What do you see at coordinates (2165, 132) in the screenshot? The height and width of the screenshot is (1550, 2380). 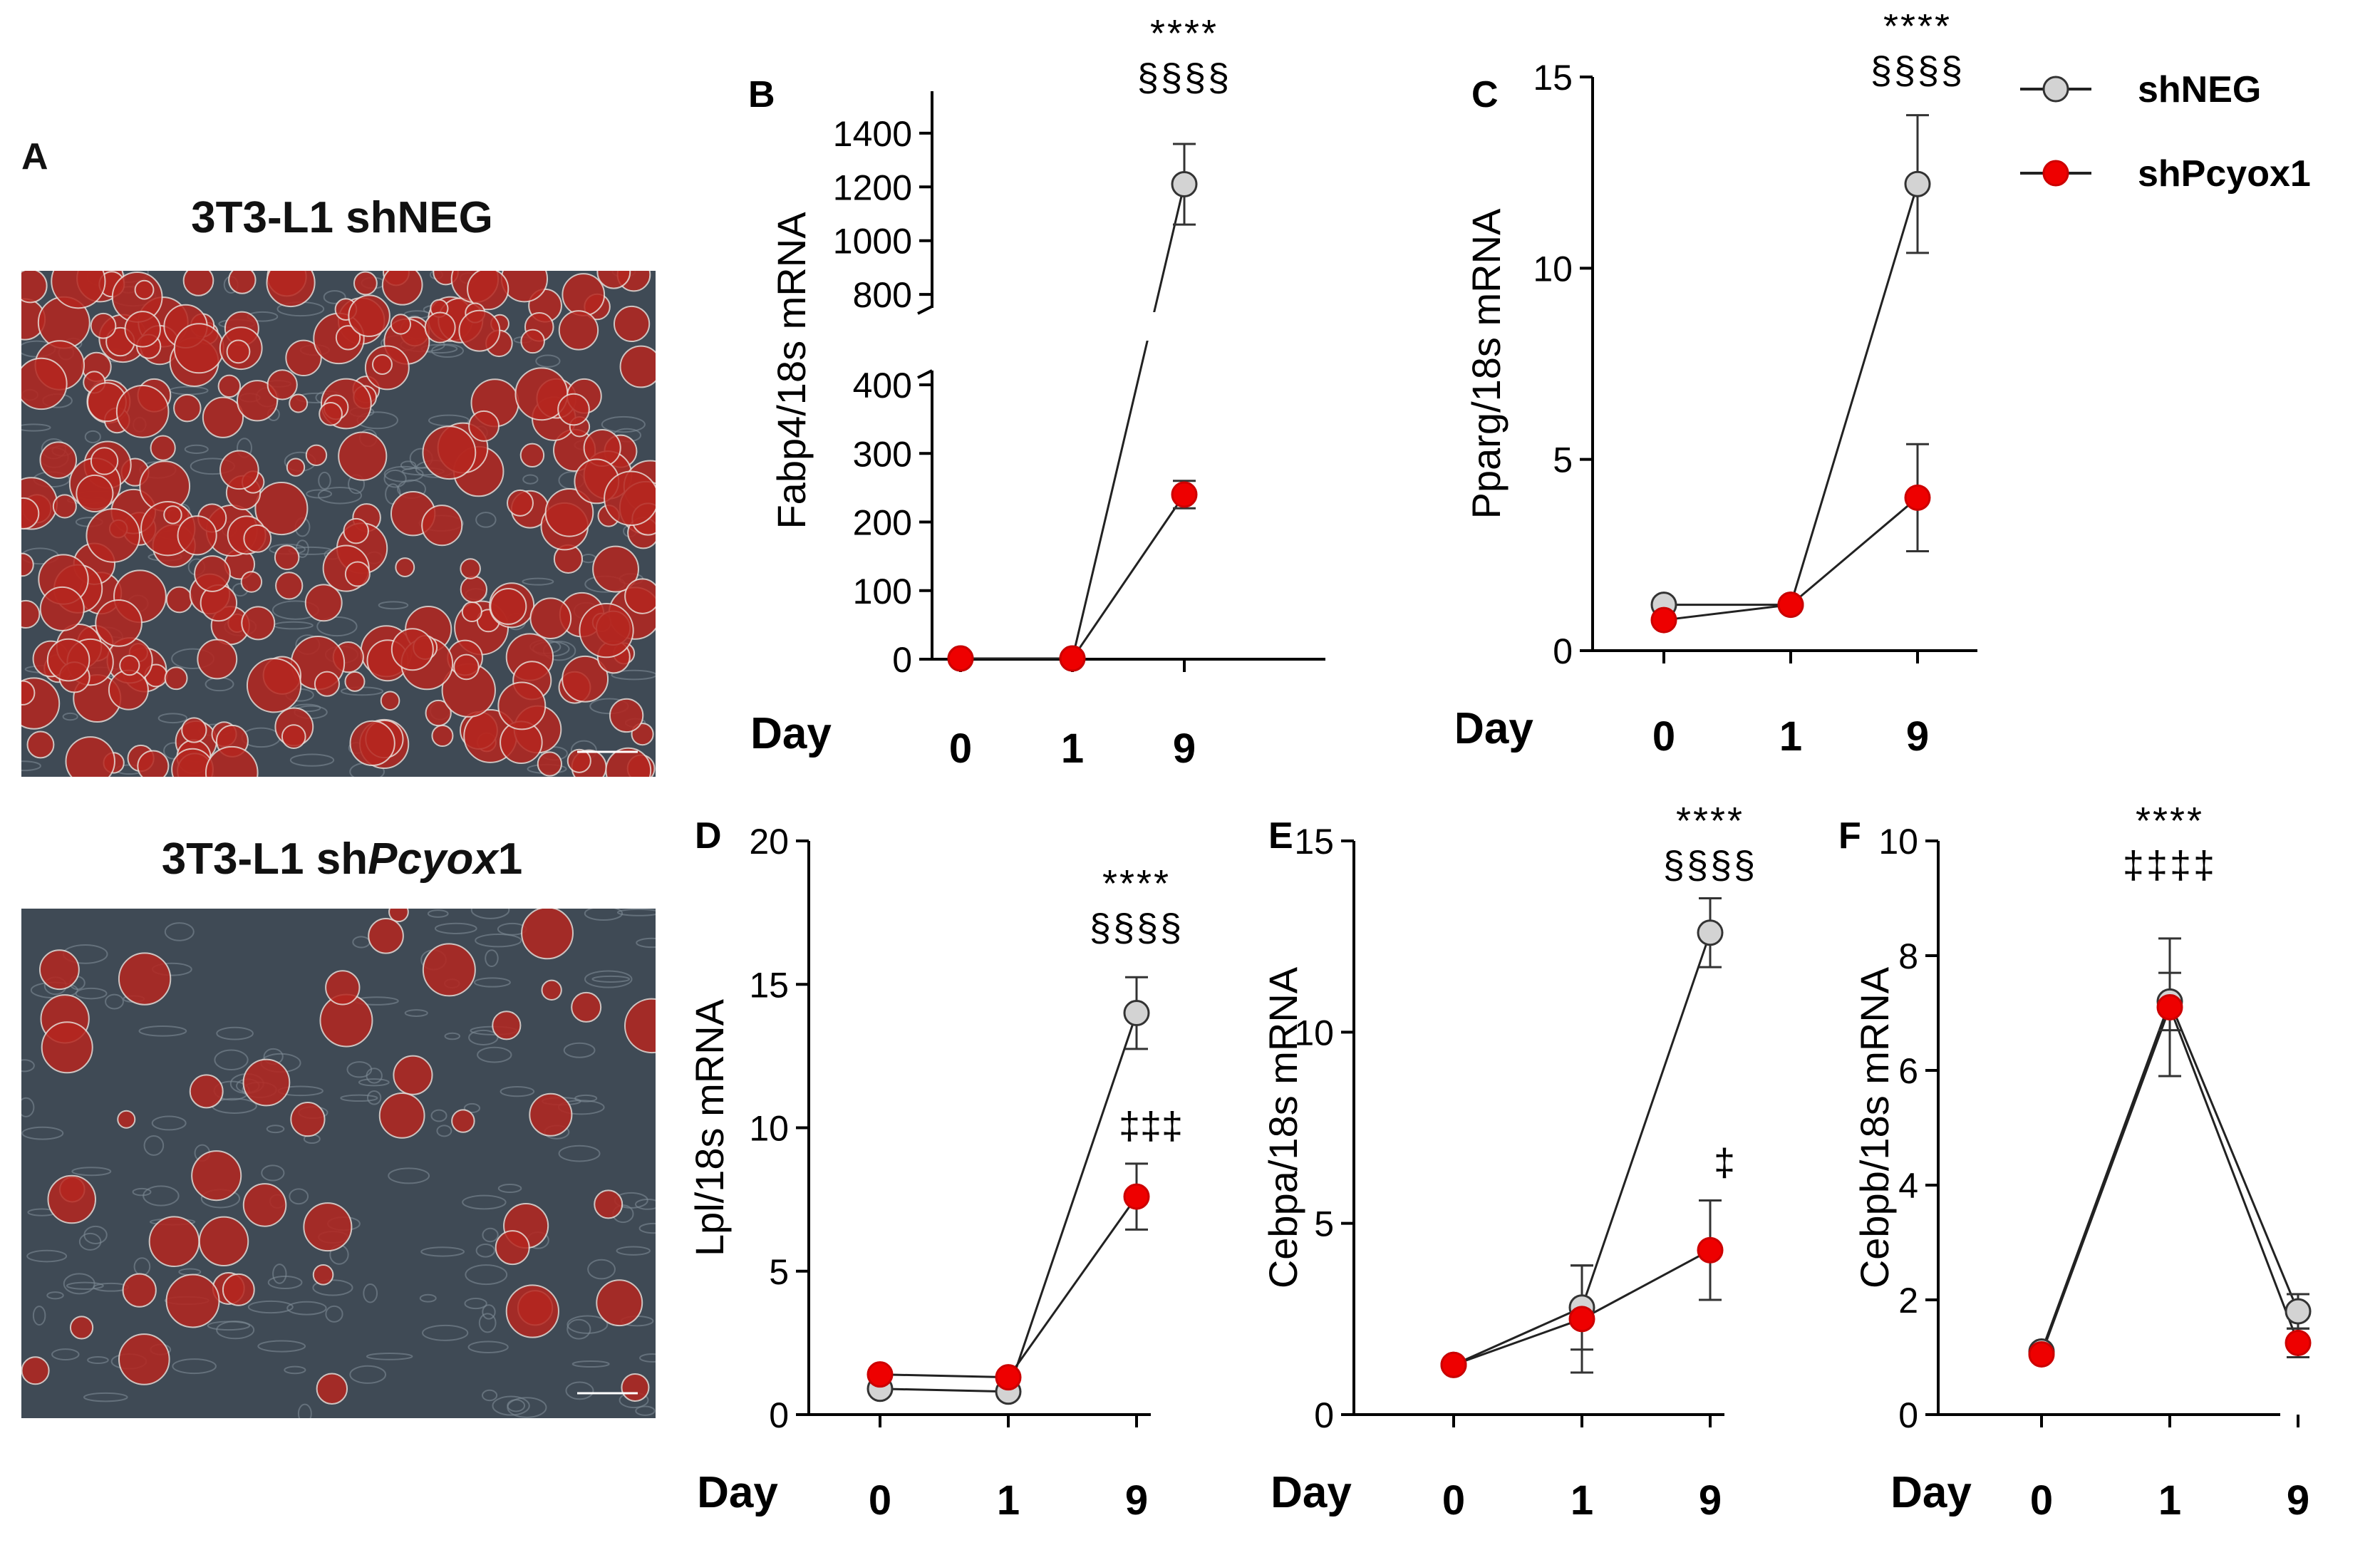 I see `legend: shNEG shPcyox1` at bounding box center [2165, 132].